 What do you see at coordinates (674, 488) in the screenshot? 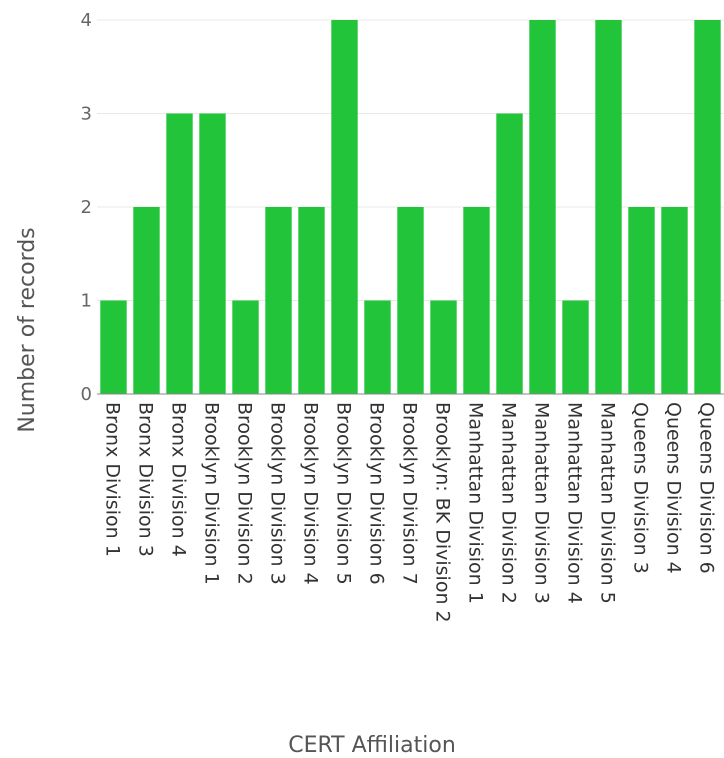
I see `x-tick-label: Queens Division 4` at bounding box center [674, 488].